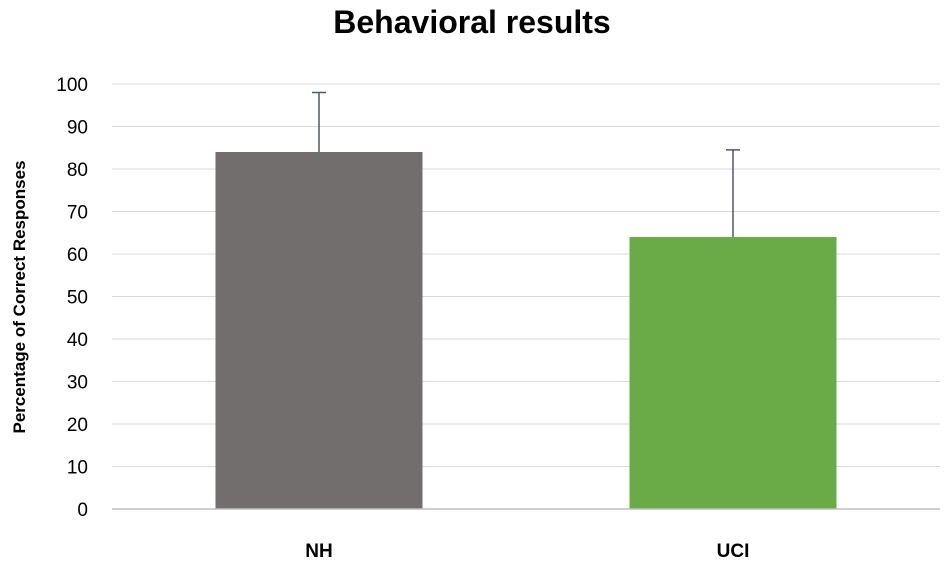 Image resolution: width=950 pixels, height=572 pixels. Describe the element at coordinates (77, 340) in the screenshot. I see `y-tick-label: 40` at that location.